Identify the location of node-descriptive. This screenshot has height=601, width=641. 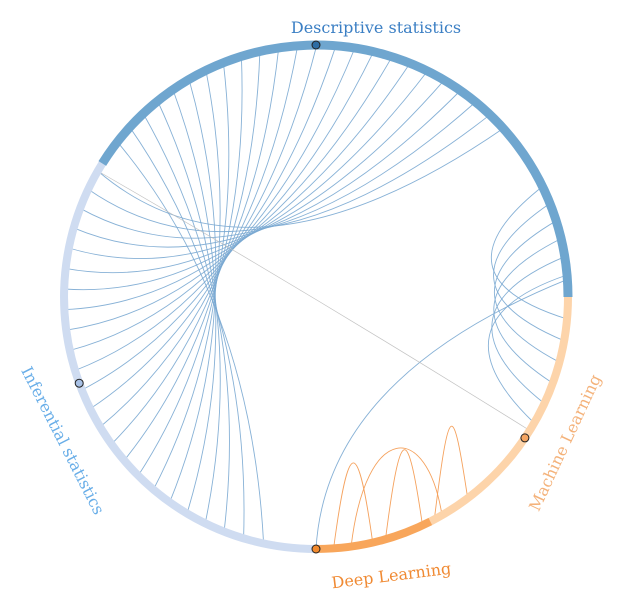
(316, 45).